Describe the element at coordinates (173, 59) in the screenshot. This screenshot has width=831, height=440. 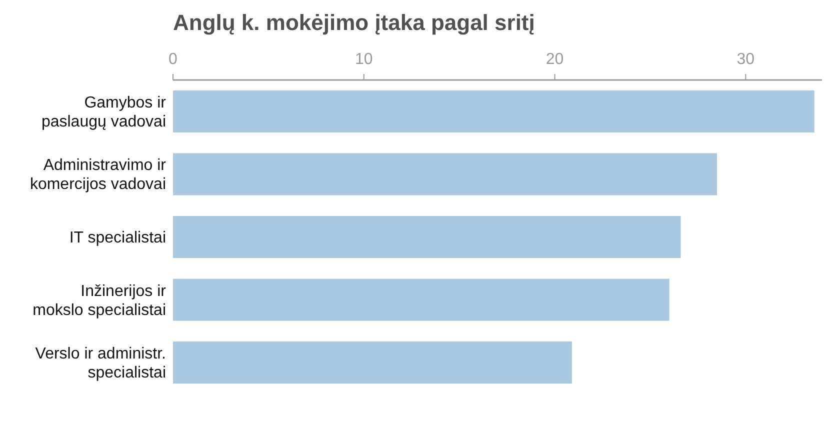
I see `x-tick-label: 0` at that location.